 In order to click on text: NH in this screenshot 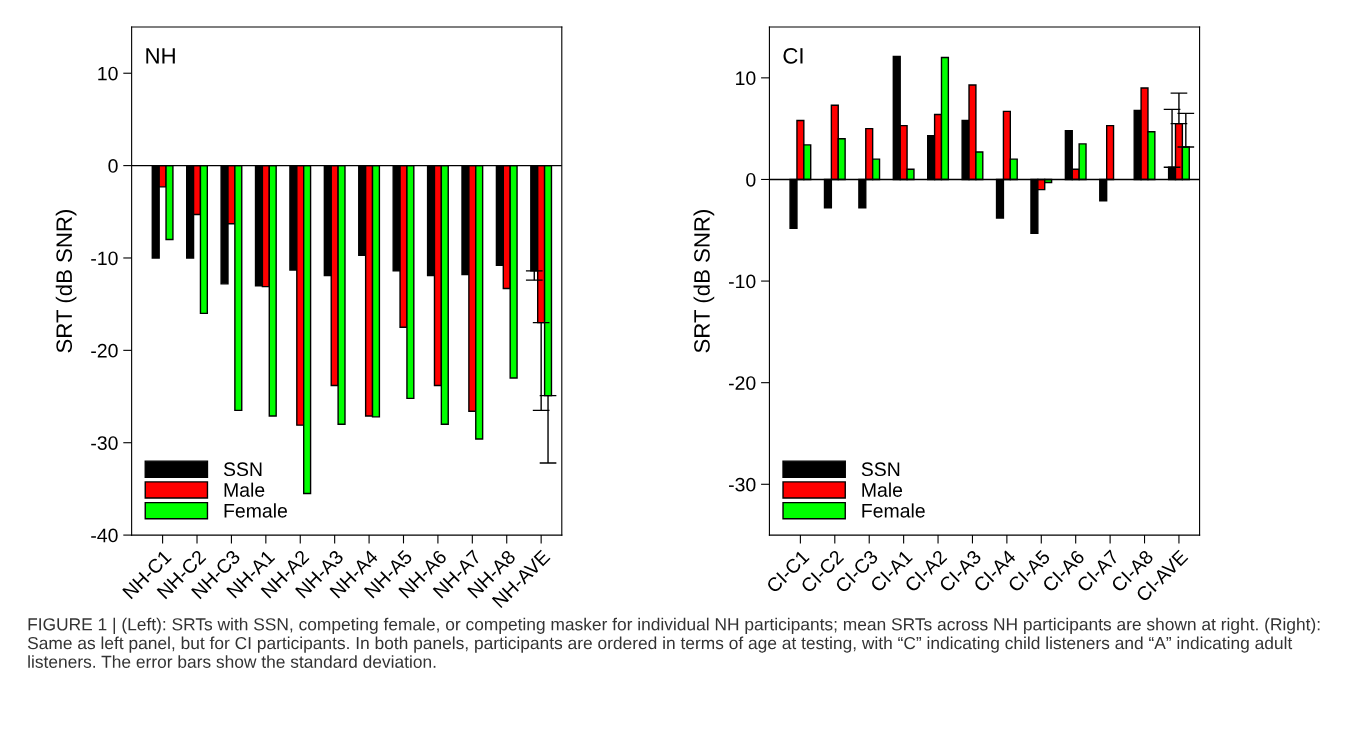, I will do `click(160, 56)`.